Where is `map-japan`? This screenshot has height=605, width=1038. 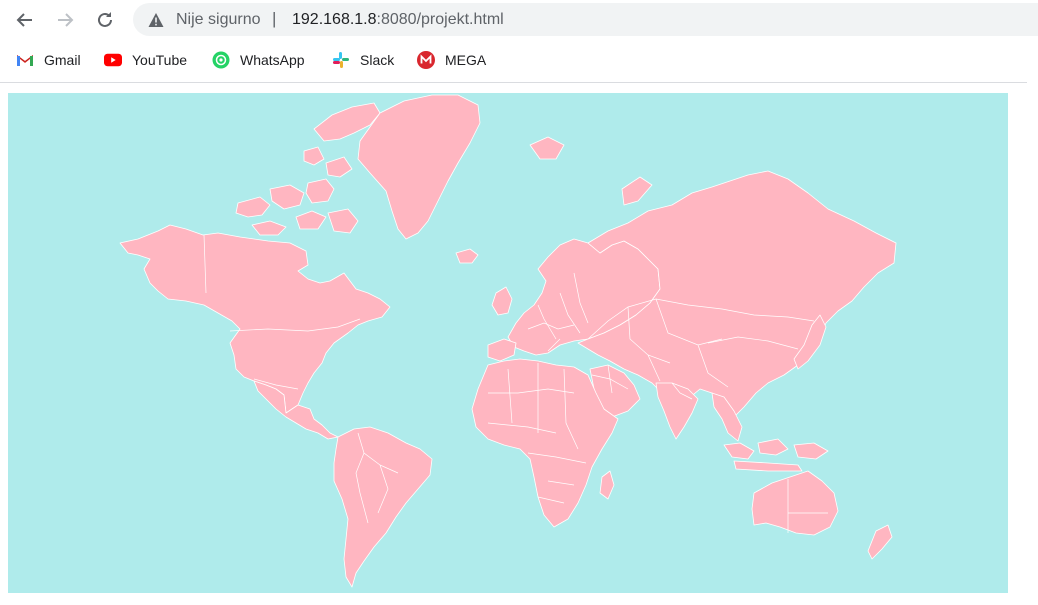 map-japan is located at coordinates (810, 342).